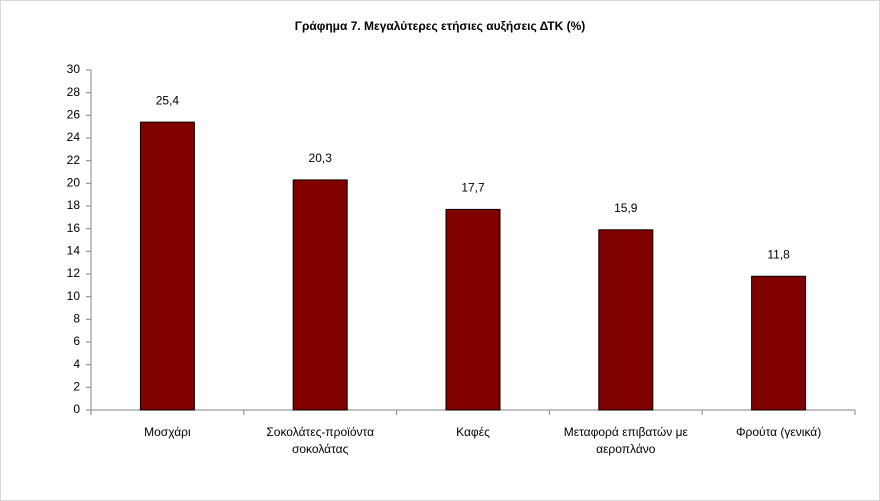 The image size is (880, 501). What do you see at coordinates (74, 115) in the screenshot?
I see `y-tick-label: 26` at bounding box center [74, 115].